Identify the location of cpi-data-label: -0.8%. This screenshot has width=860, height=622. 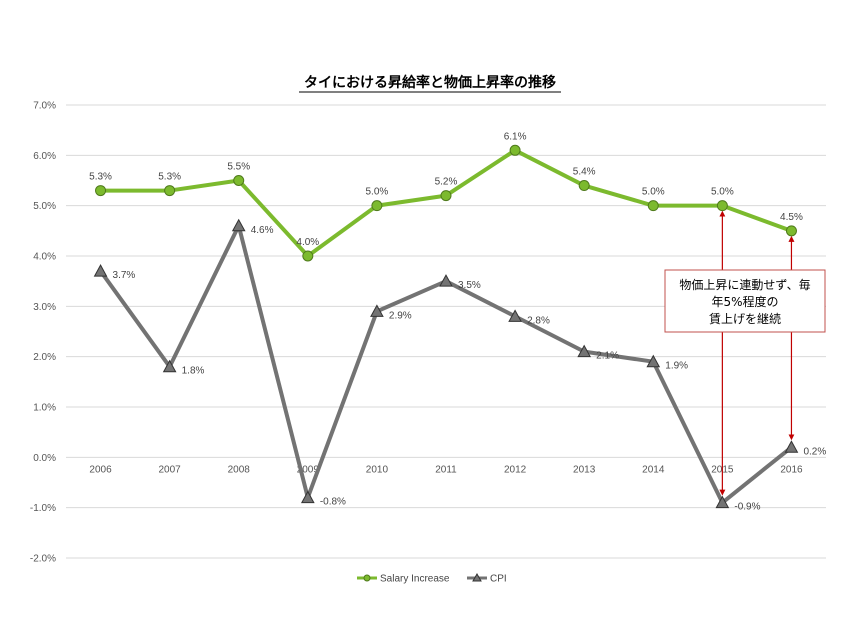
(333, 502).